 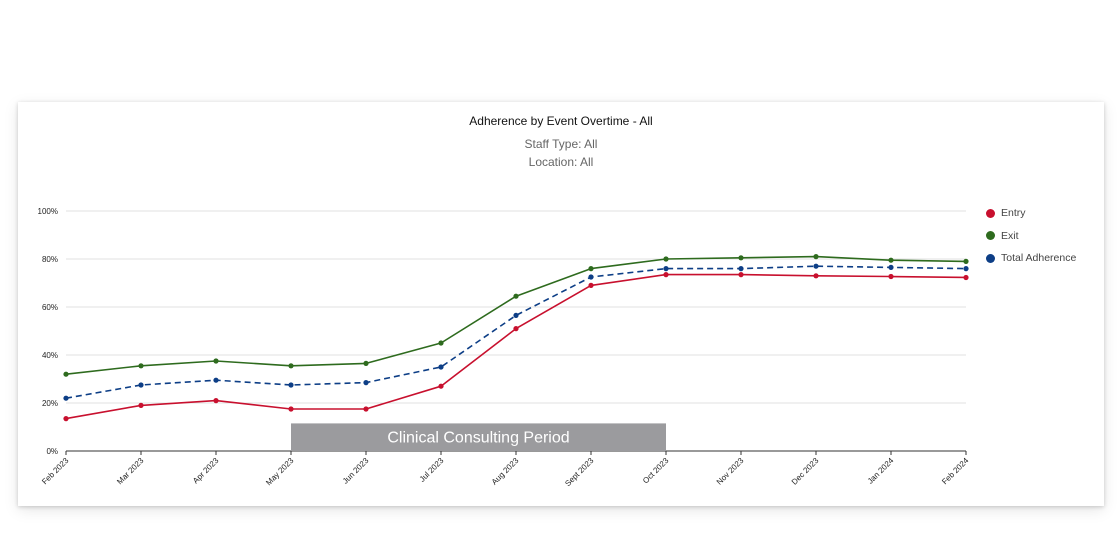 I want to click on chart-legend: Entry Exit Total Adherence, so click(x=1031, y=236).